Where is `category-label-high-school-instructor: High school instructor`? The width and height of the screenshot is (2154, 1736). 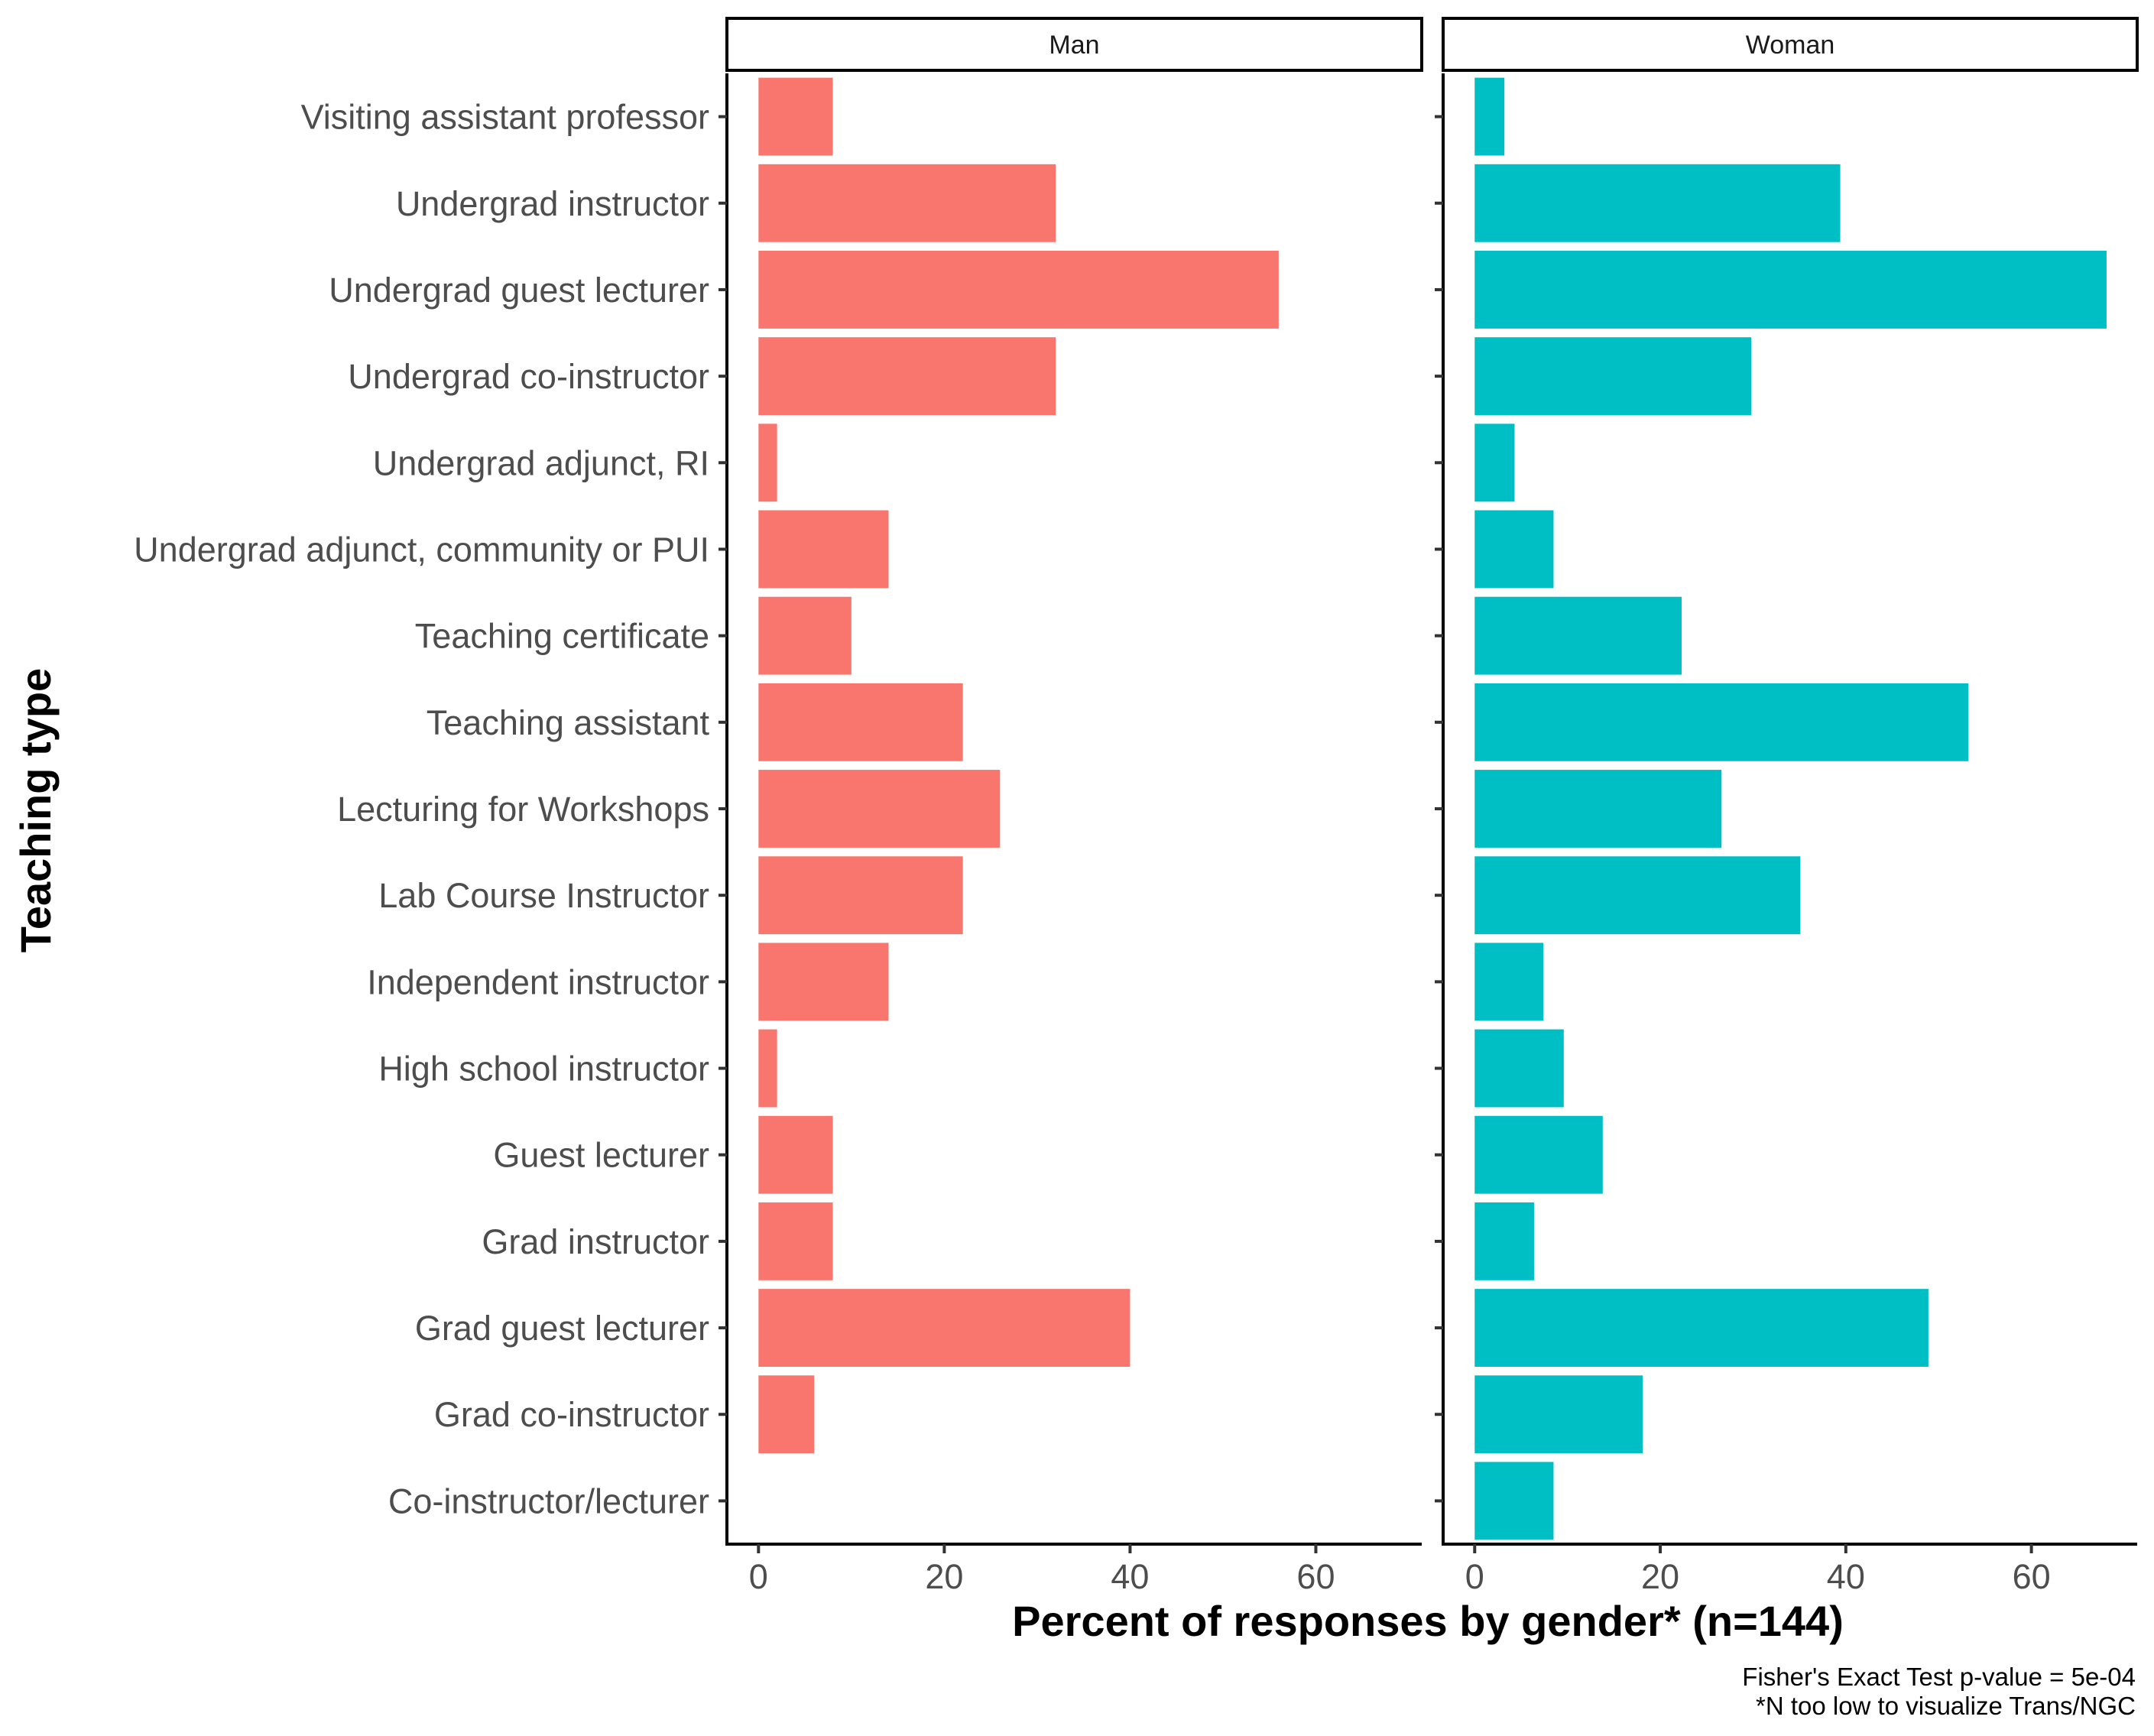 category-label-high-school-instructor: High school instructor is located at coordinates (544, 1069).